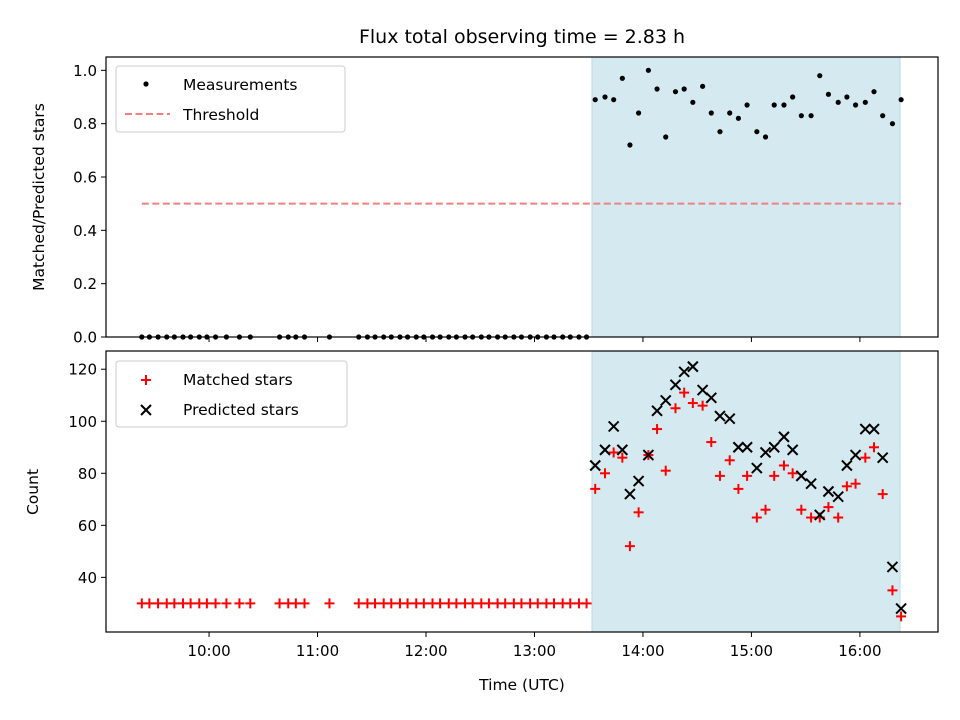 This screenshot has height=720, width=960. What do you see at coordinates (146, 410) in the screenshot?
I see `legend-predicted-marker` at bounding box center [146, 410].